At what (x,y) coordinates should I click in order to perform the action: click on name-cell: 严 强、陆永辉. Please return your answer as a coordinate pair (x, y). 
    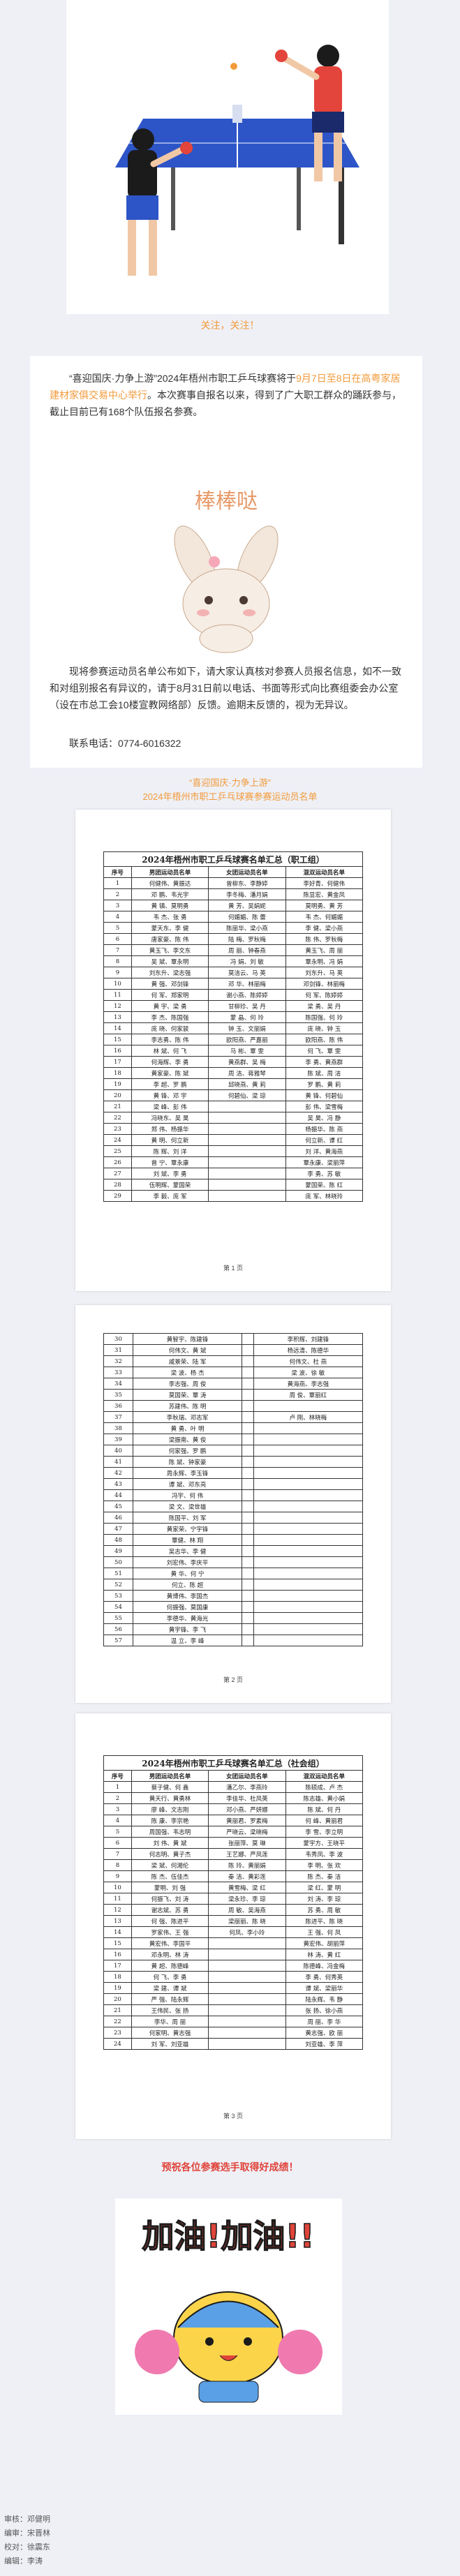
    Looking at the image, I should click on (170, 1999).